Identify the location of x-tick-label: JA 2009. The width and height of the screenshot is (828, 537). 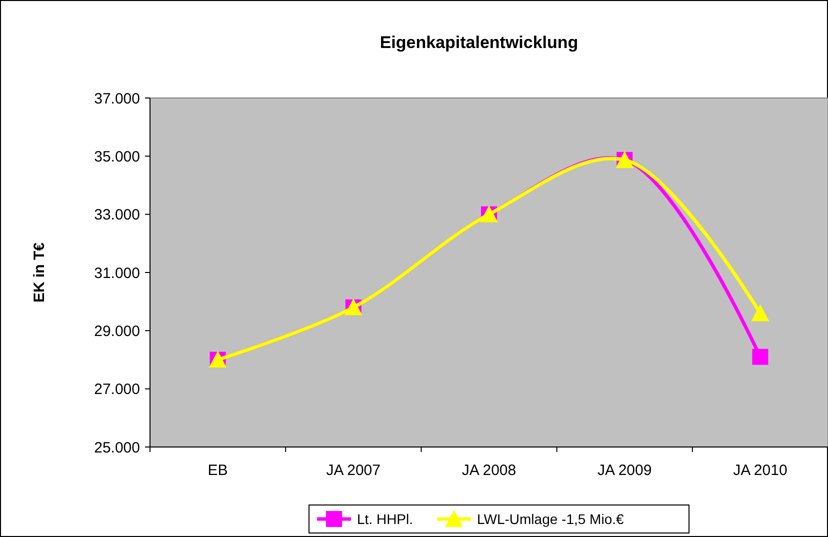
(624, 470).